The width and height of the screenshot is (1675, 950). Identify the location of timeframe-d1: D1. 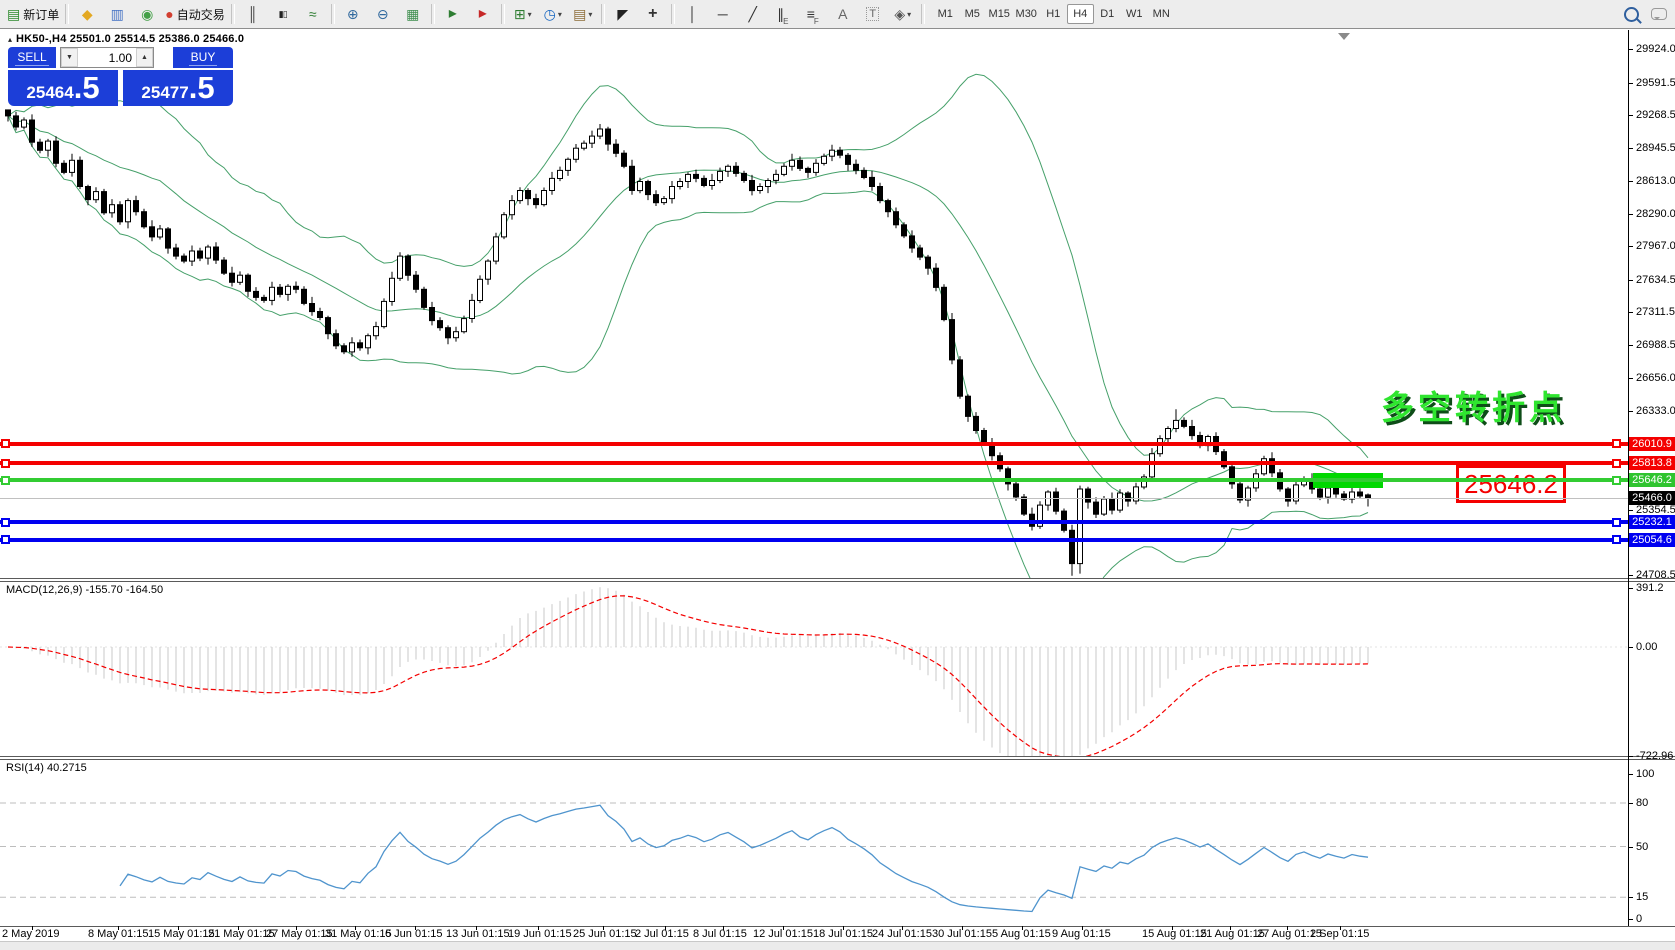
(1107, 14).